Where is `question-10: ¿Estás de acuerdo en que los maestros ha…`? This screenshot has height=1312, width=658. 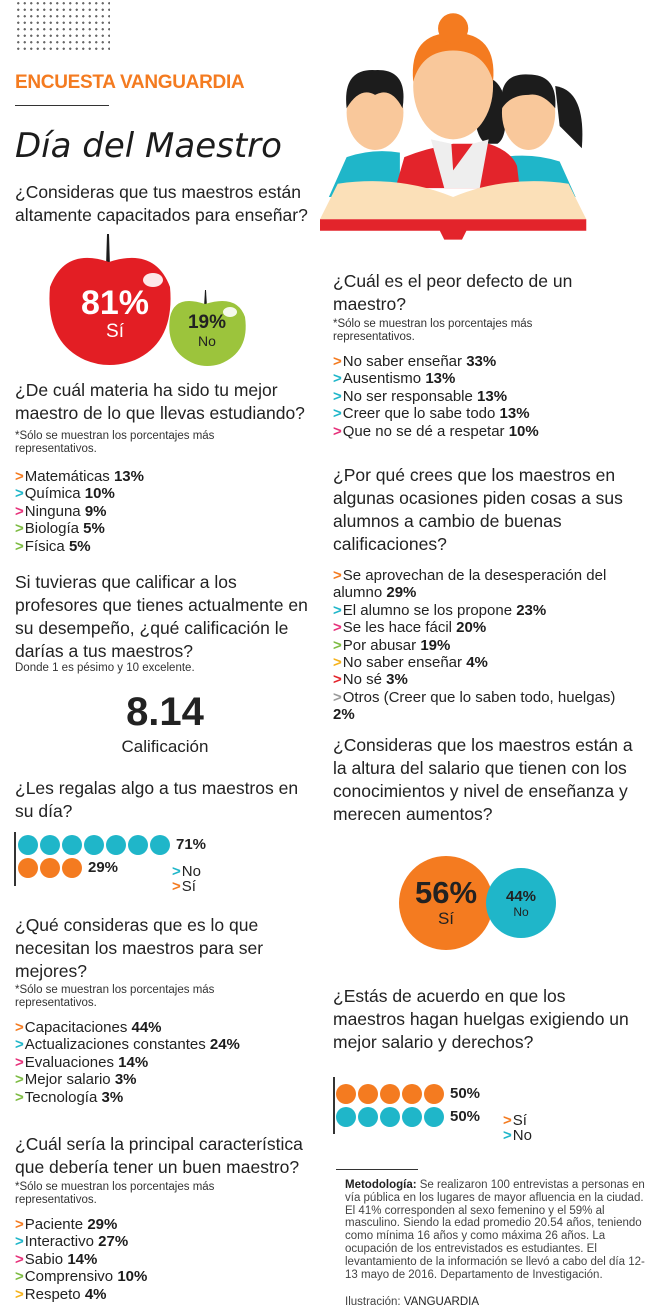 question-10: ¿Estás de acuerdo en que los maestros ha… is located at coordinates (481, 1019).